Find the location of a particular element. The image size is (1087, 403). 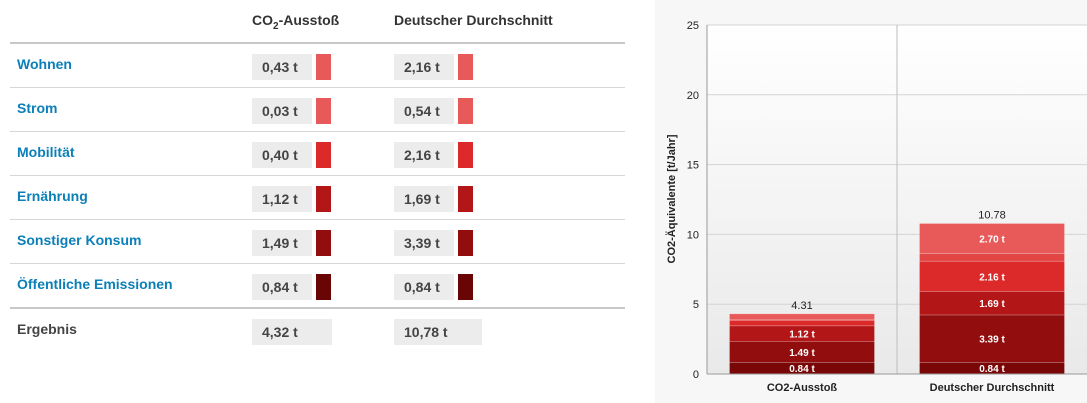

row-label: Öffentliche Emissionen is located at coordinates (95, 284).